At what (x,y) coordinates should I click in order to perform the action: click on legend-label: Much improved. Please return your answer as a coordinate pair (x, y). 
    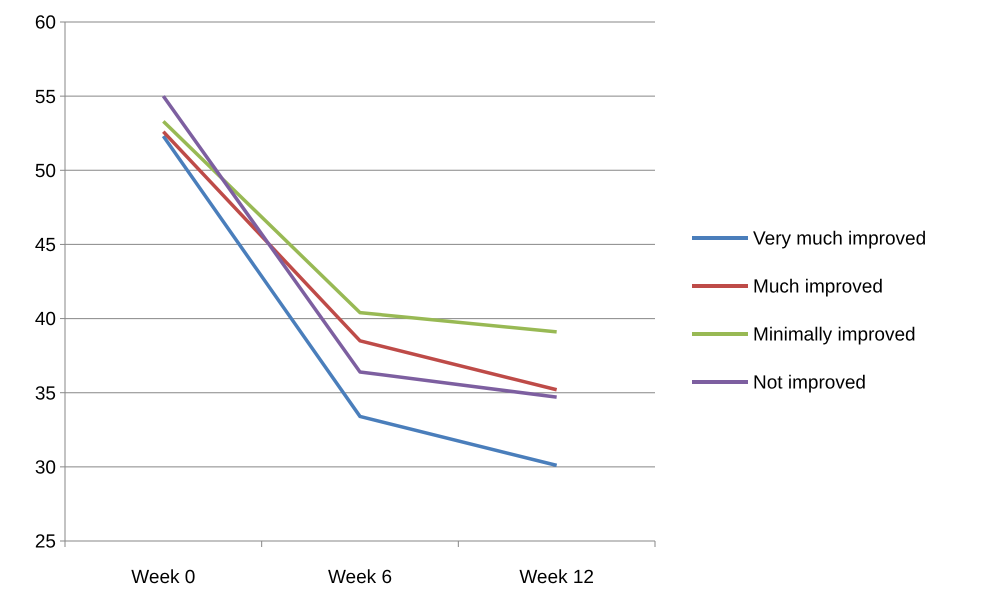
    Looking at the image, I should click on (818, 287).